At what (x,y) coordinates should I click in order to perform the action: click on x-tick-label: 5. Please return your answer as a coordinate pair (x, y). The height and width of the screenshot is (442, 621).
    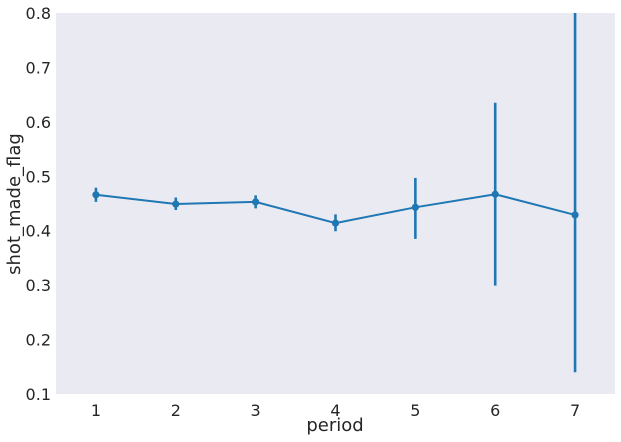
    Looking at the image, I should click on (415, 410).